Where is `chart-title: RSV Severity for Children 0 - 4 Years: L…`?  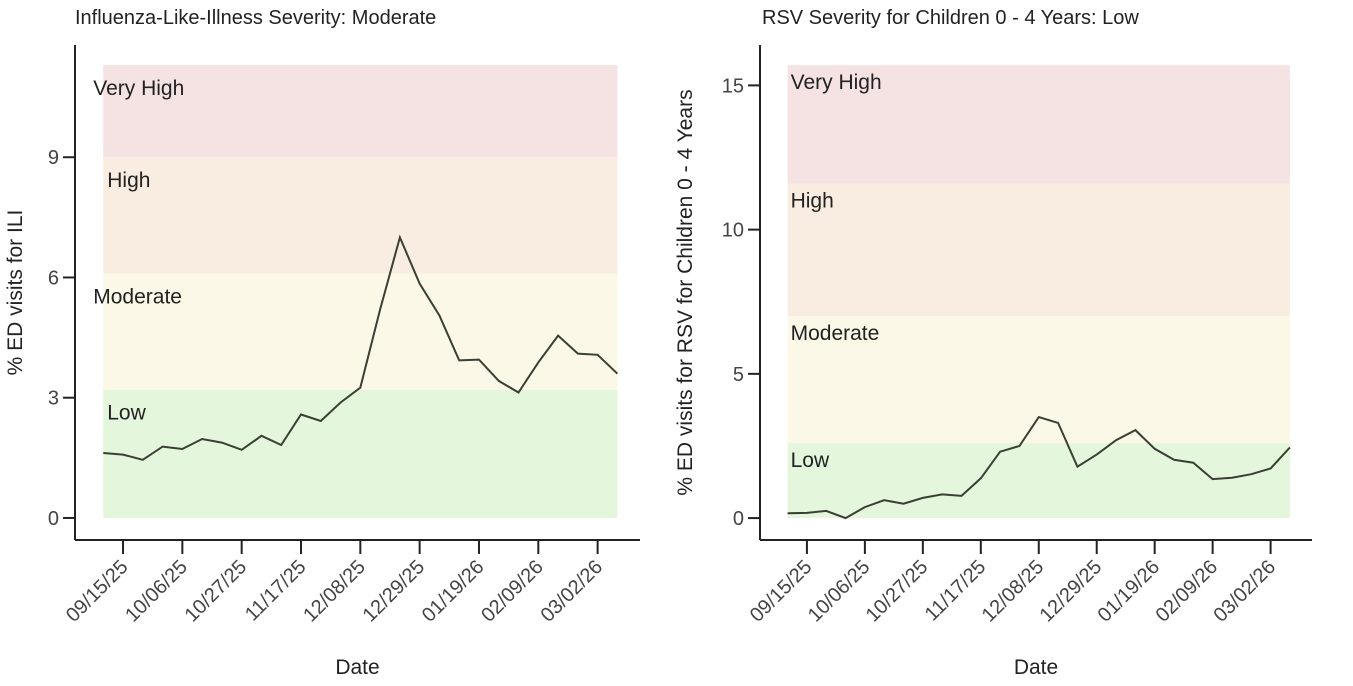
chart-title: RSV Severity for Children 0 - 4 Years: L… is located at coordinates (950, 18).